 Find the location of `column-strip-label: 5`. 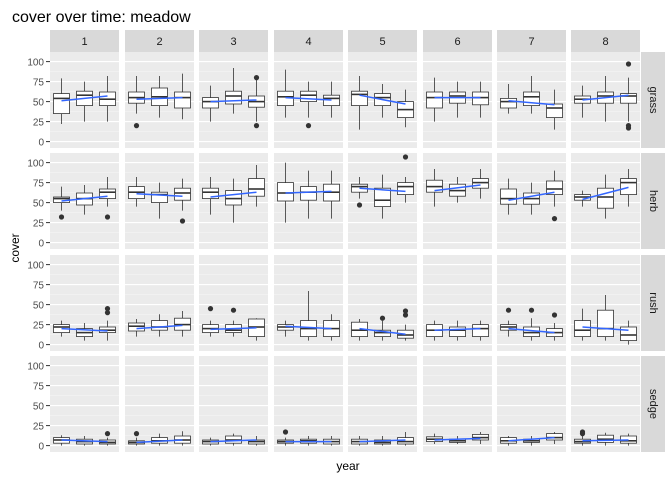

column-strip-label: 5 is located at coordinates (382, 42).